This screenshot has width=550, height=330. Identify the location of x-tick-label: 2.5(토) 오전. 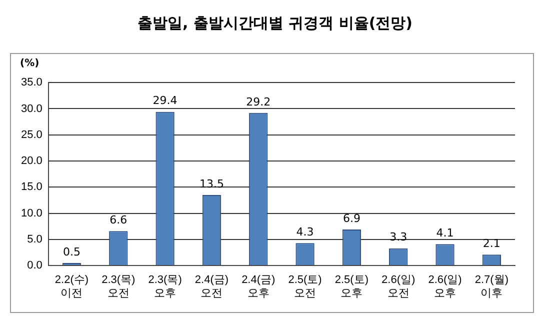
(305, 287).